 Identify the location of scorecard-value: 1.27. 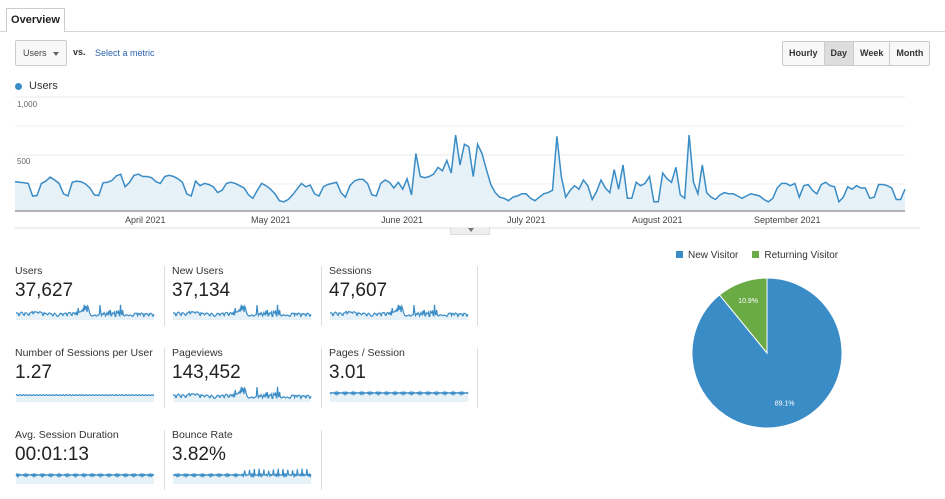
(33, 372).